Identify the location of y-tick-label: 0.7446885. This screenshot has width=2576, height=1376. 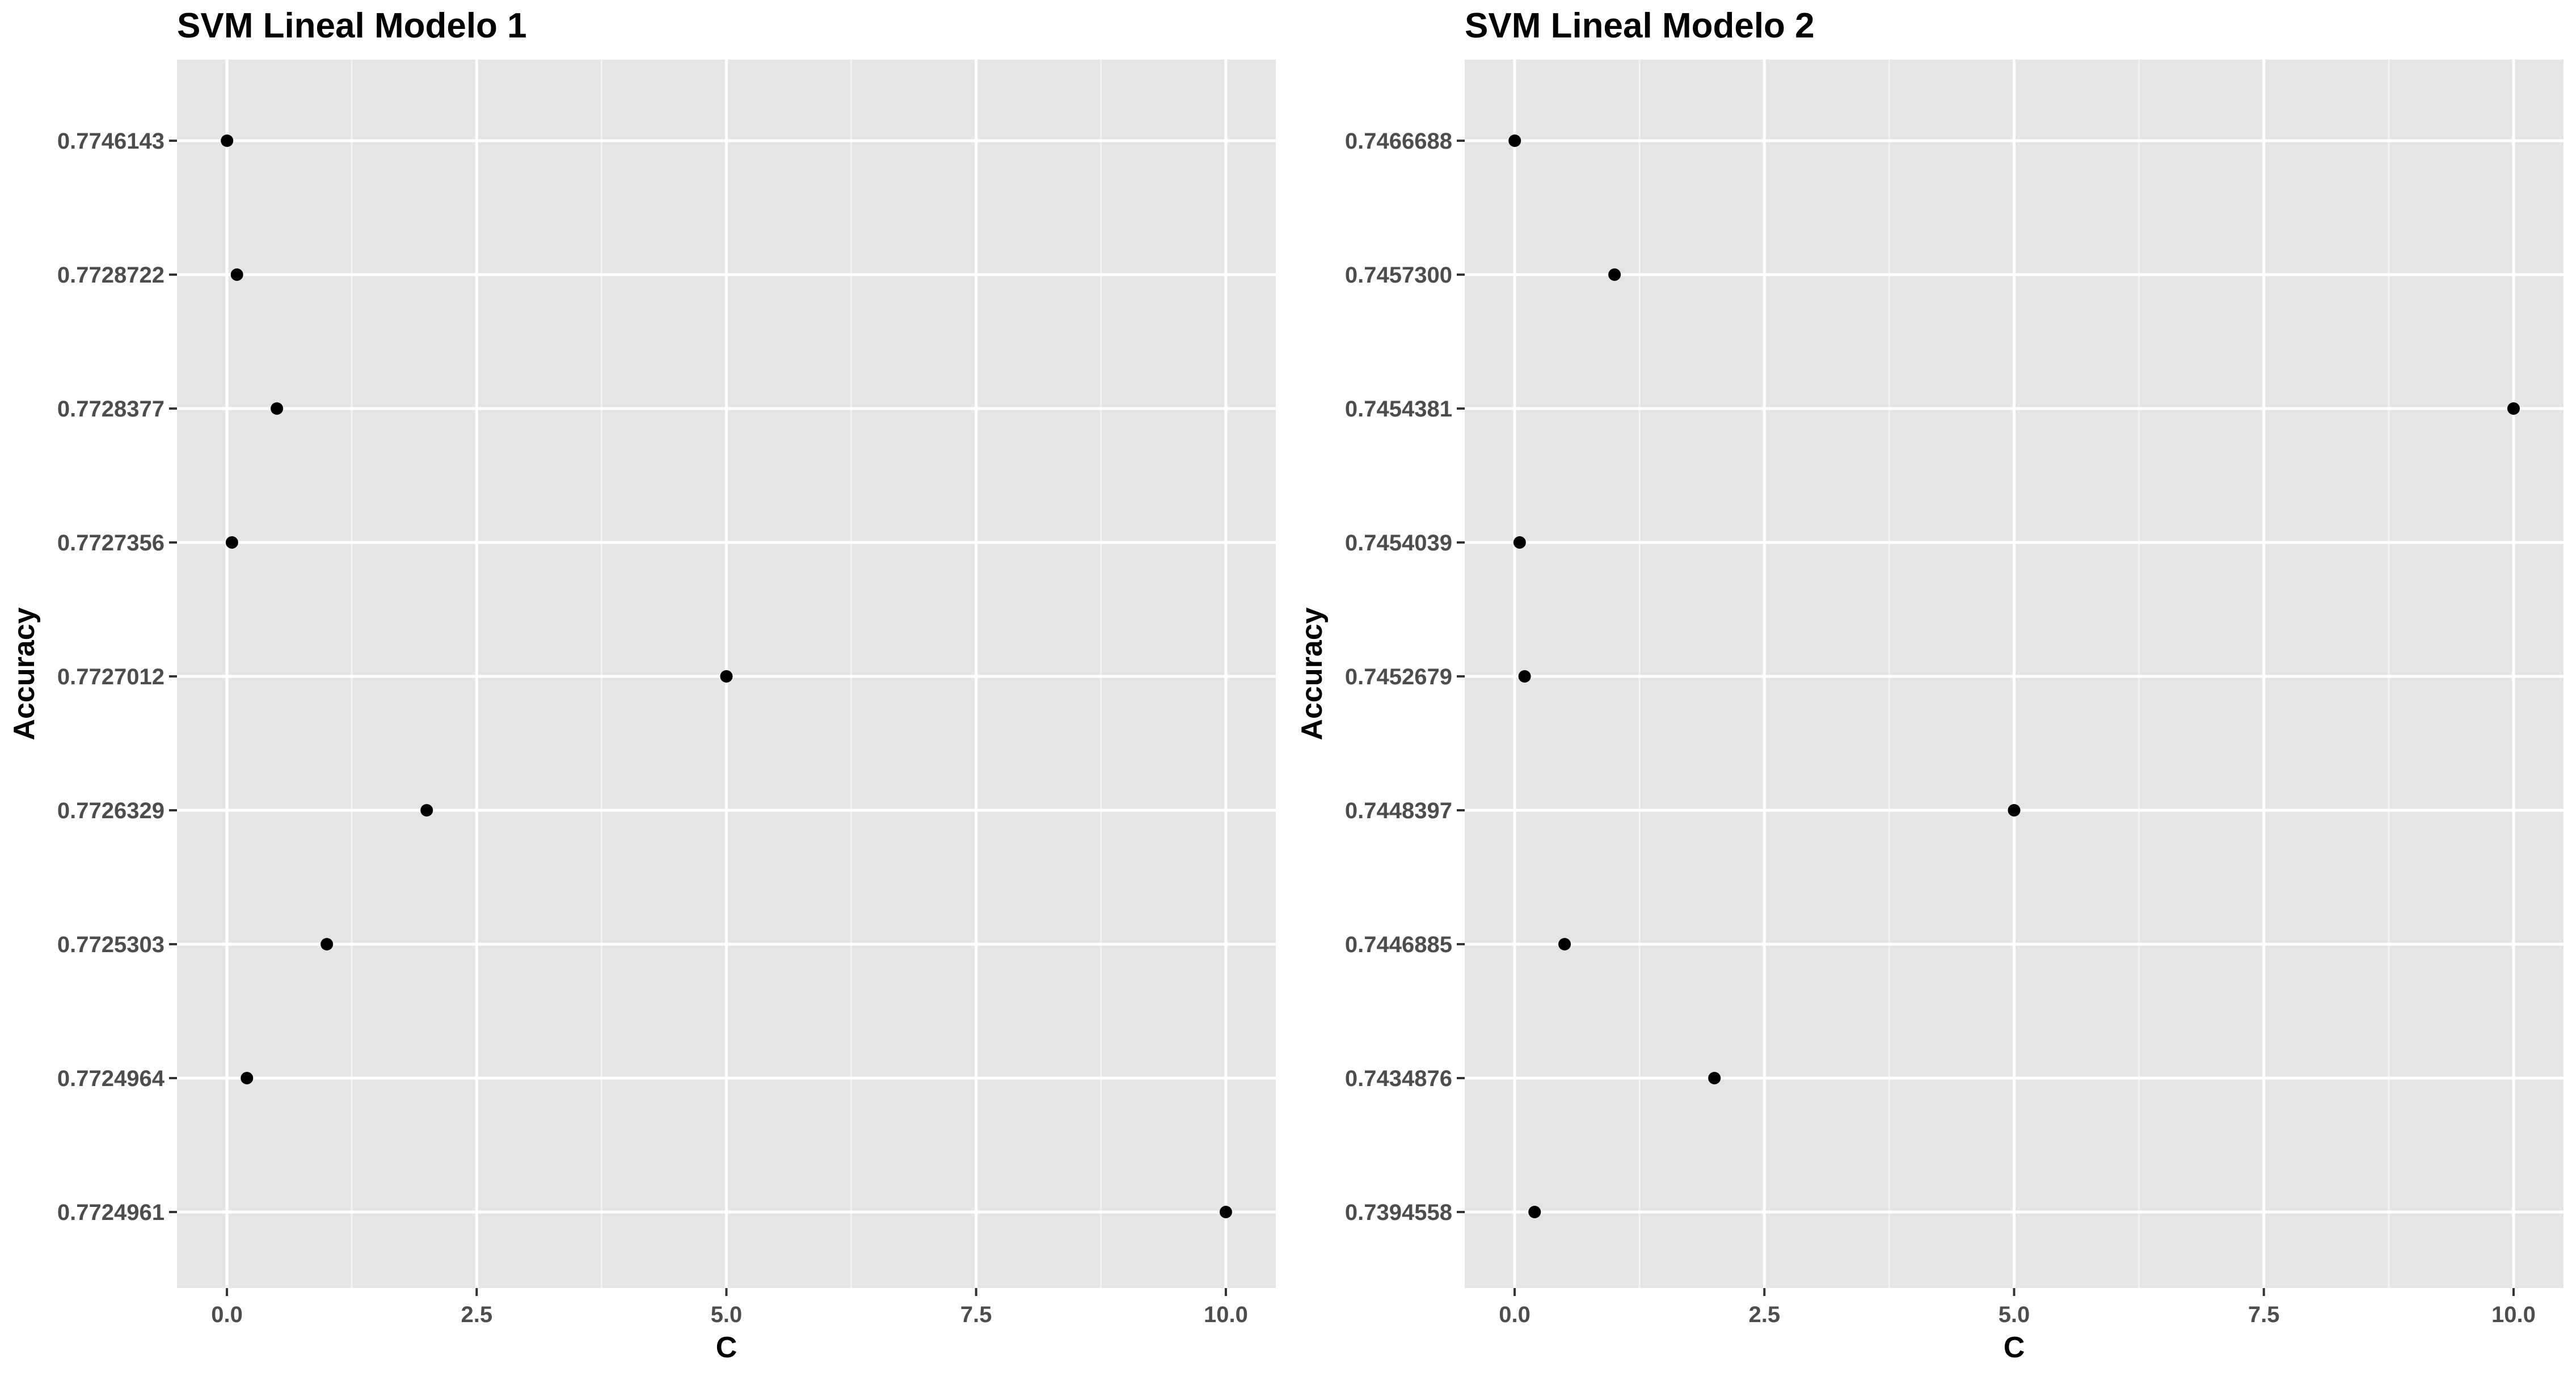
(1398, 944).